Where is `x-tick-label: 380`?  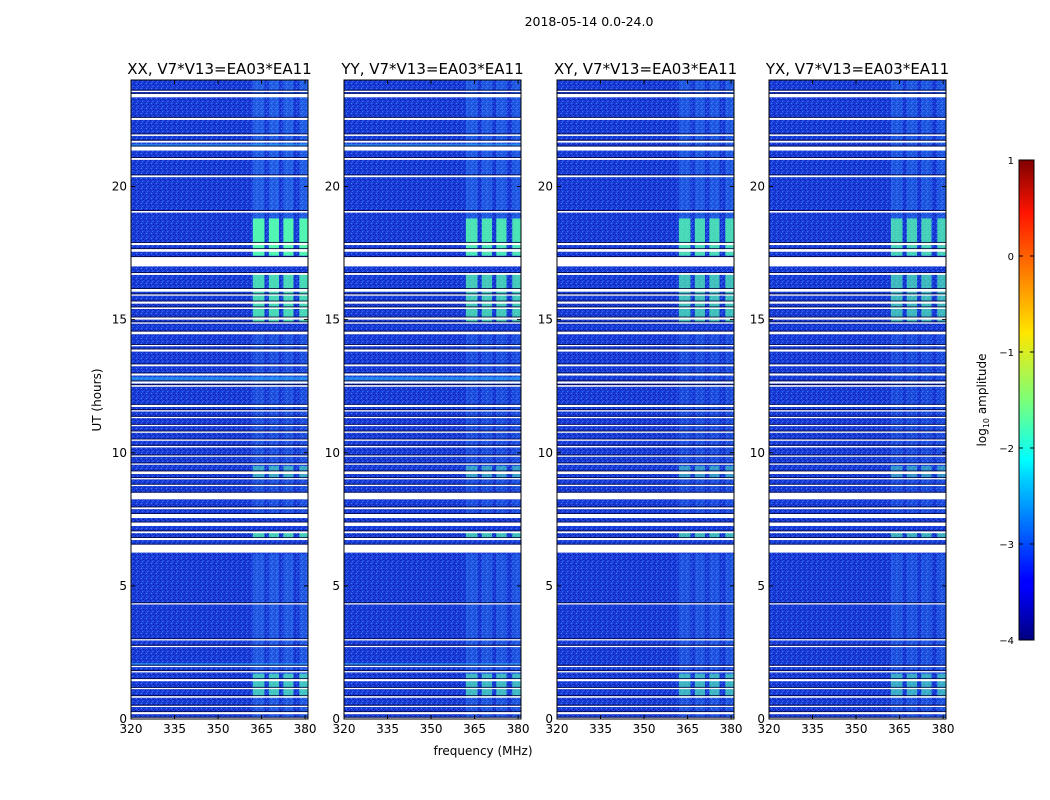
x-tick-label: 380 is located at coordinates (305, 729).